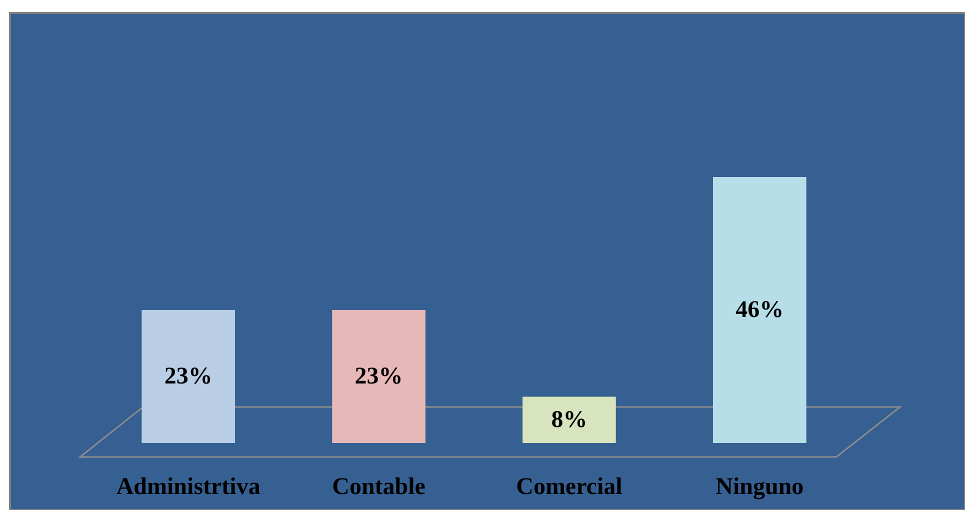 Image resolution: width=965 pixels, height=510 pixels. What do you see at coordinates (569, 419) in the screenshot?
I see `data-label: 8%` at bounding box center [569, 419].